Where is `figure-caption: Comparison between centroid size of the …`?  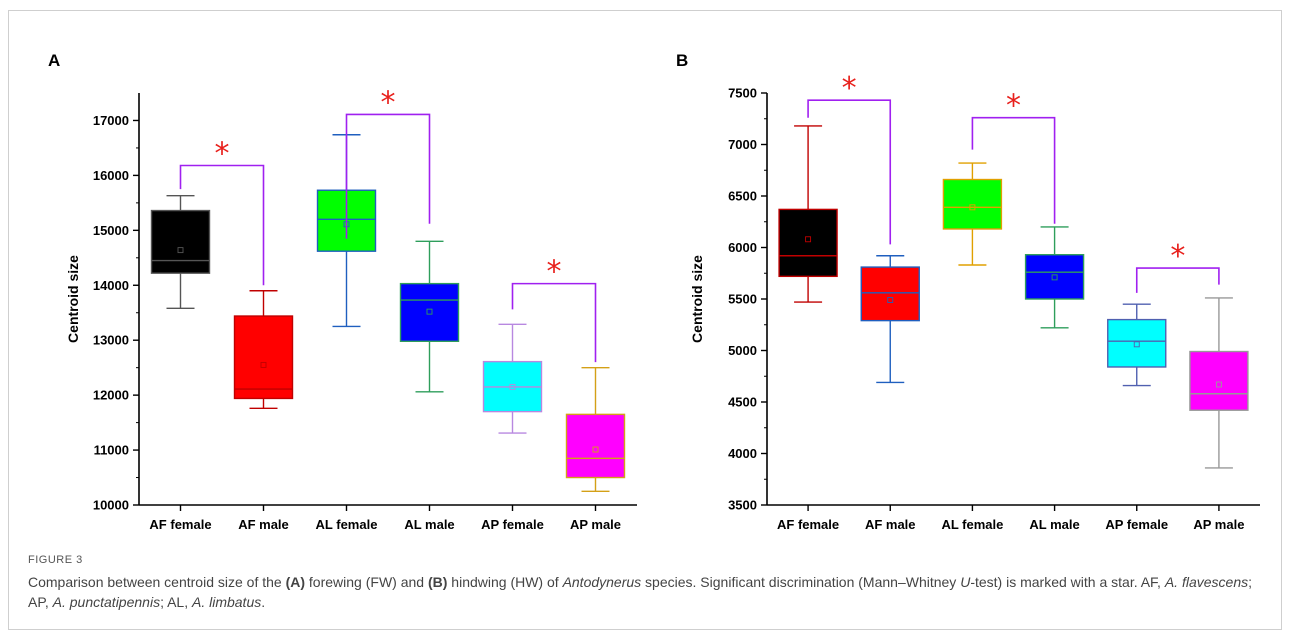 figure-caption: Comparison between centroid size of the … is located at coordinates (640, 592).